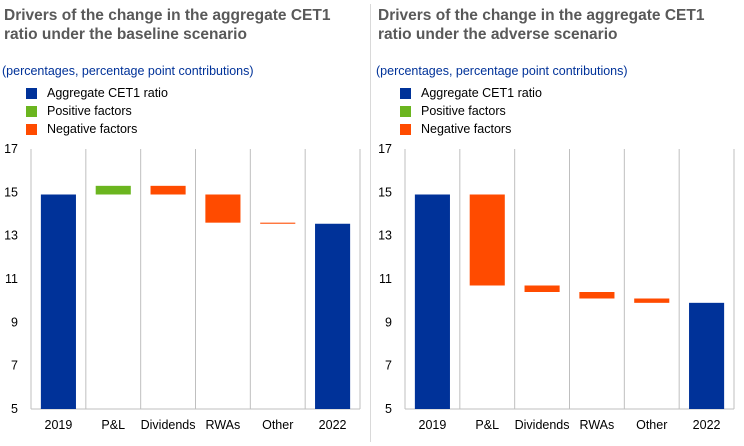 The width and height of the screenshot is (744, 446). What do you see at coordinates (370, 223) in the screenshot?
I see `panel-divider` at bounding box center [370, 223].